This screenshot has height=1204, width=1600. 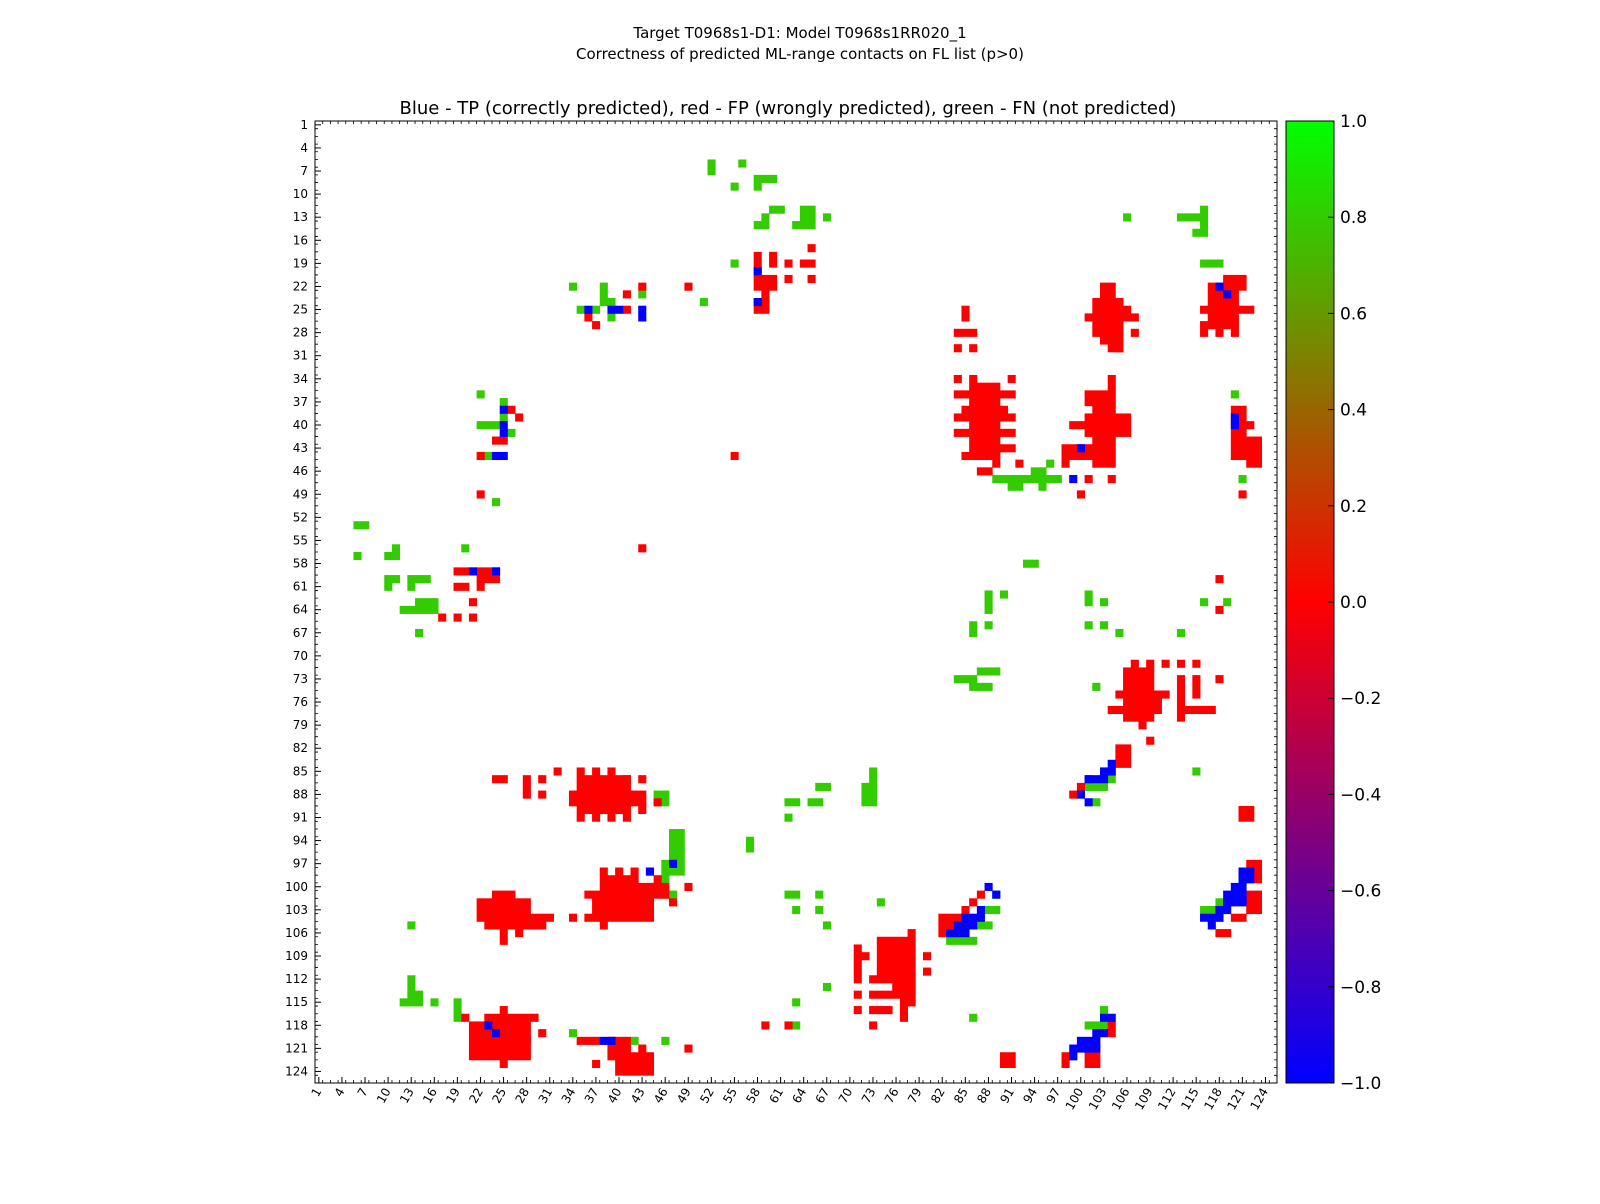 I want to click on y-tick-label: 31, so click(x=300, y=356).